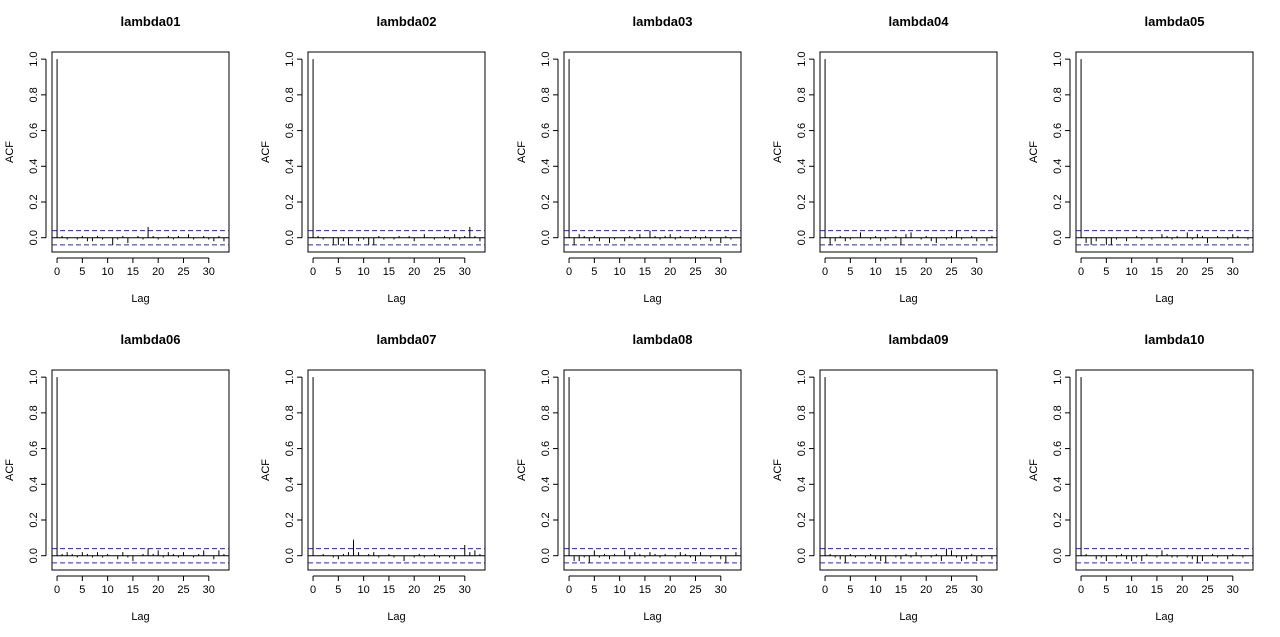  I want to click on chart-title: lambda04, so click(919, 21).